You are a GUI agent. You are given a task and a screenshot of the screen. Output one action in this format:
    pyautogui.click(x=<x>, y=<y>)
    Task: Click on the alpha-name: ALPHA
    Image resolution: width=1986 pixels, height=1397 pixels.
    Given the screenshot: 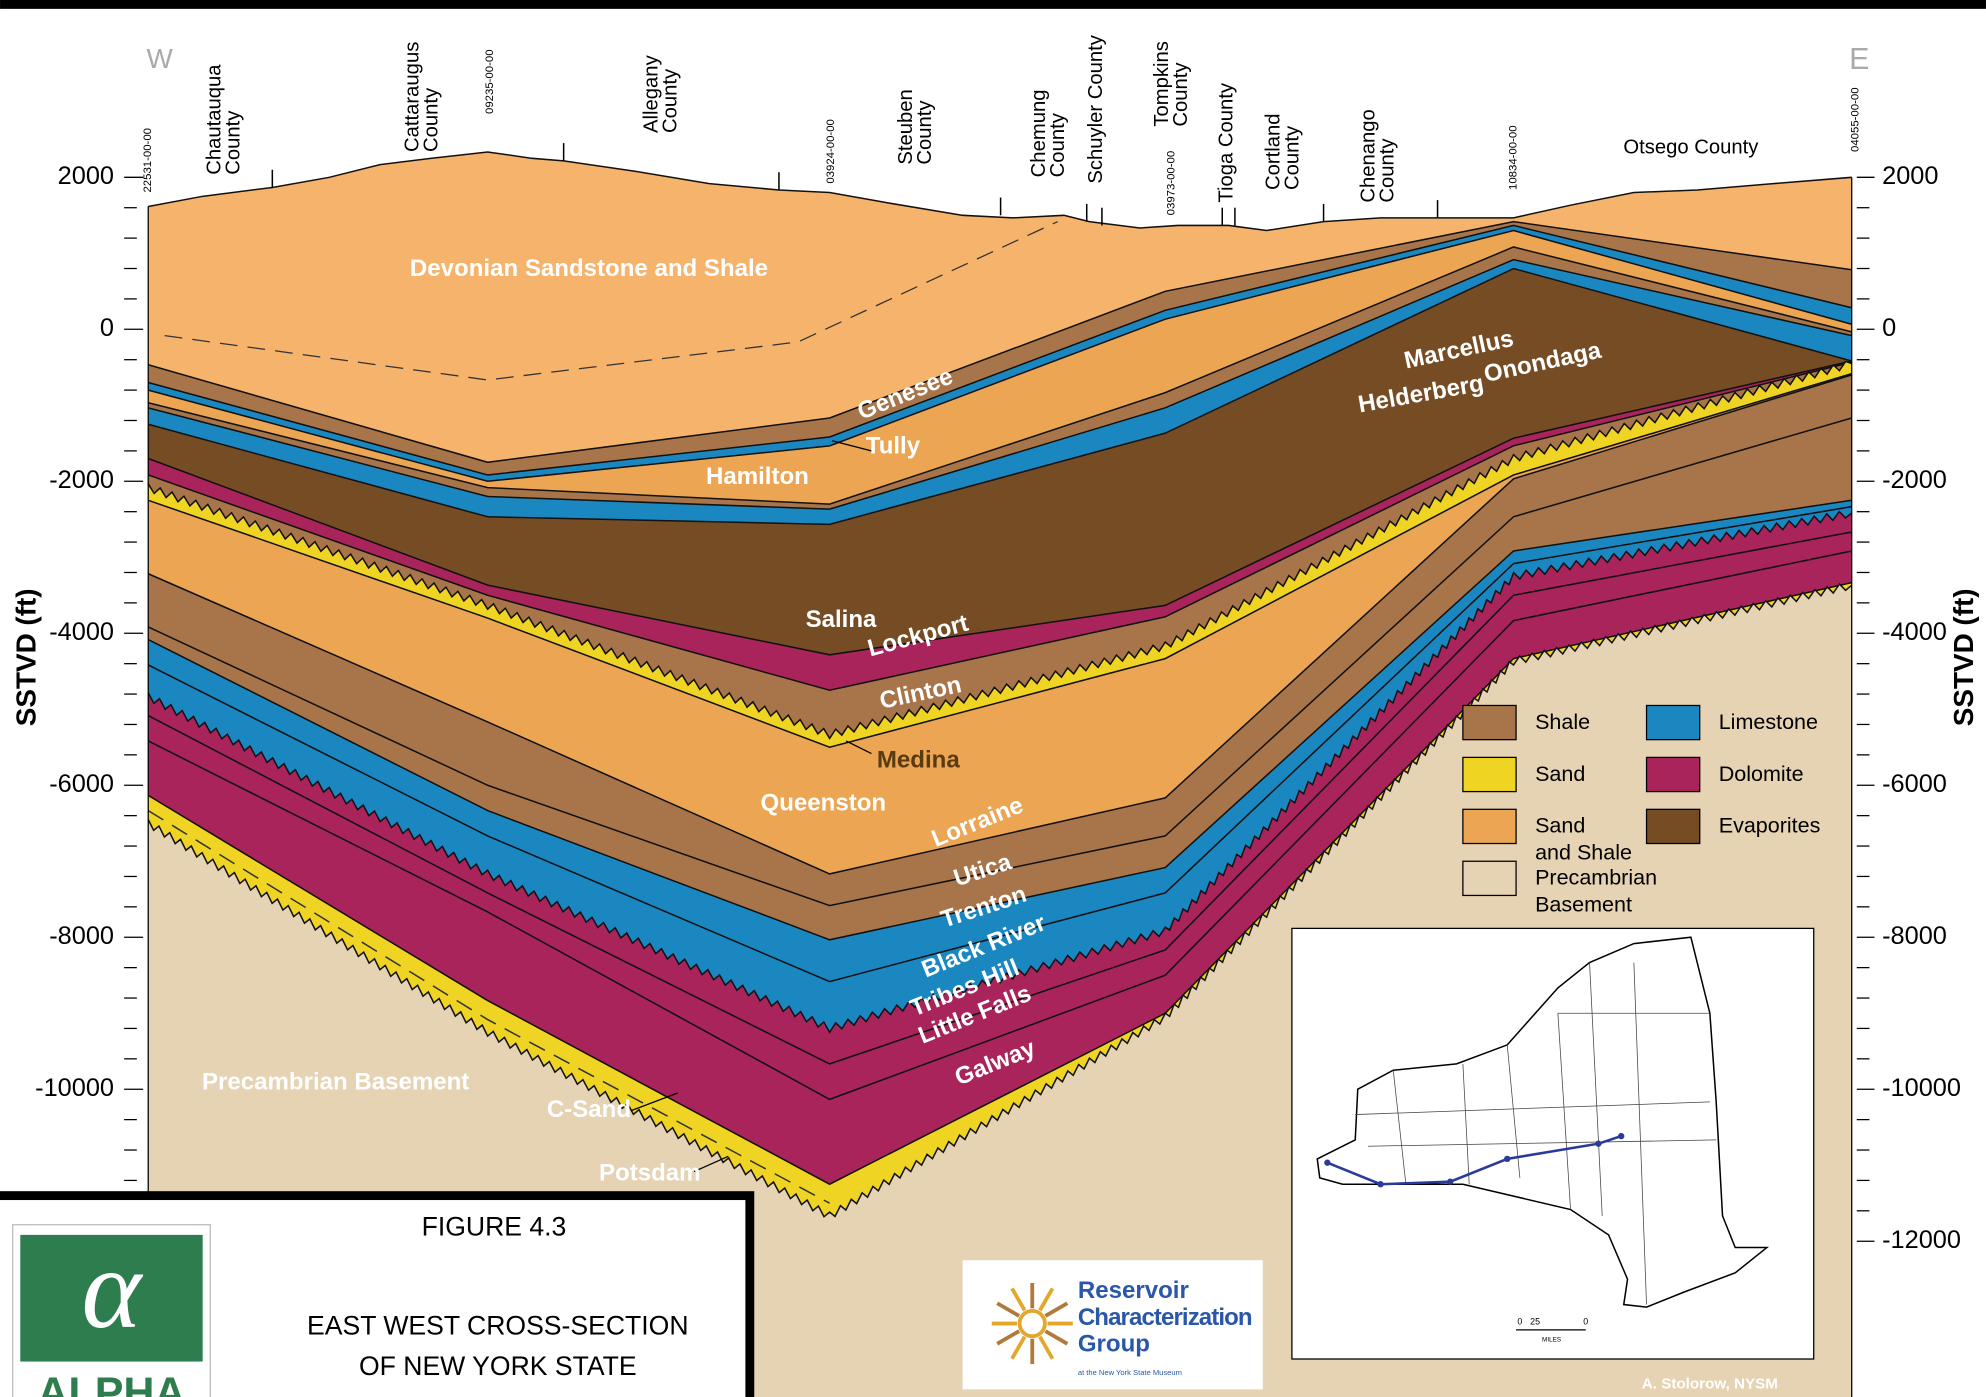 What is the action you would take?
    pyautogui.click(x=111, y=1383)
    